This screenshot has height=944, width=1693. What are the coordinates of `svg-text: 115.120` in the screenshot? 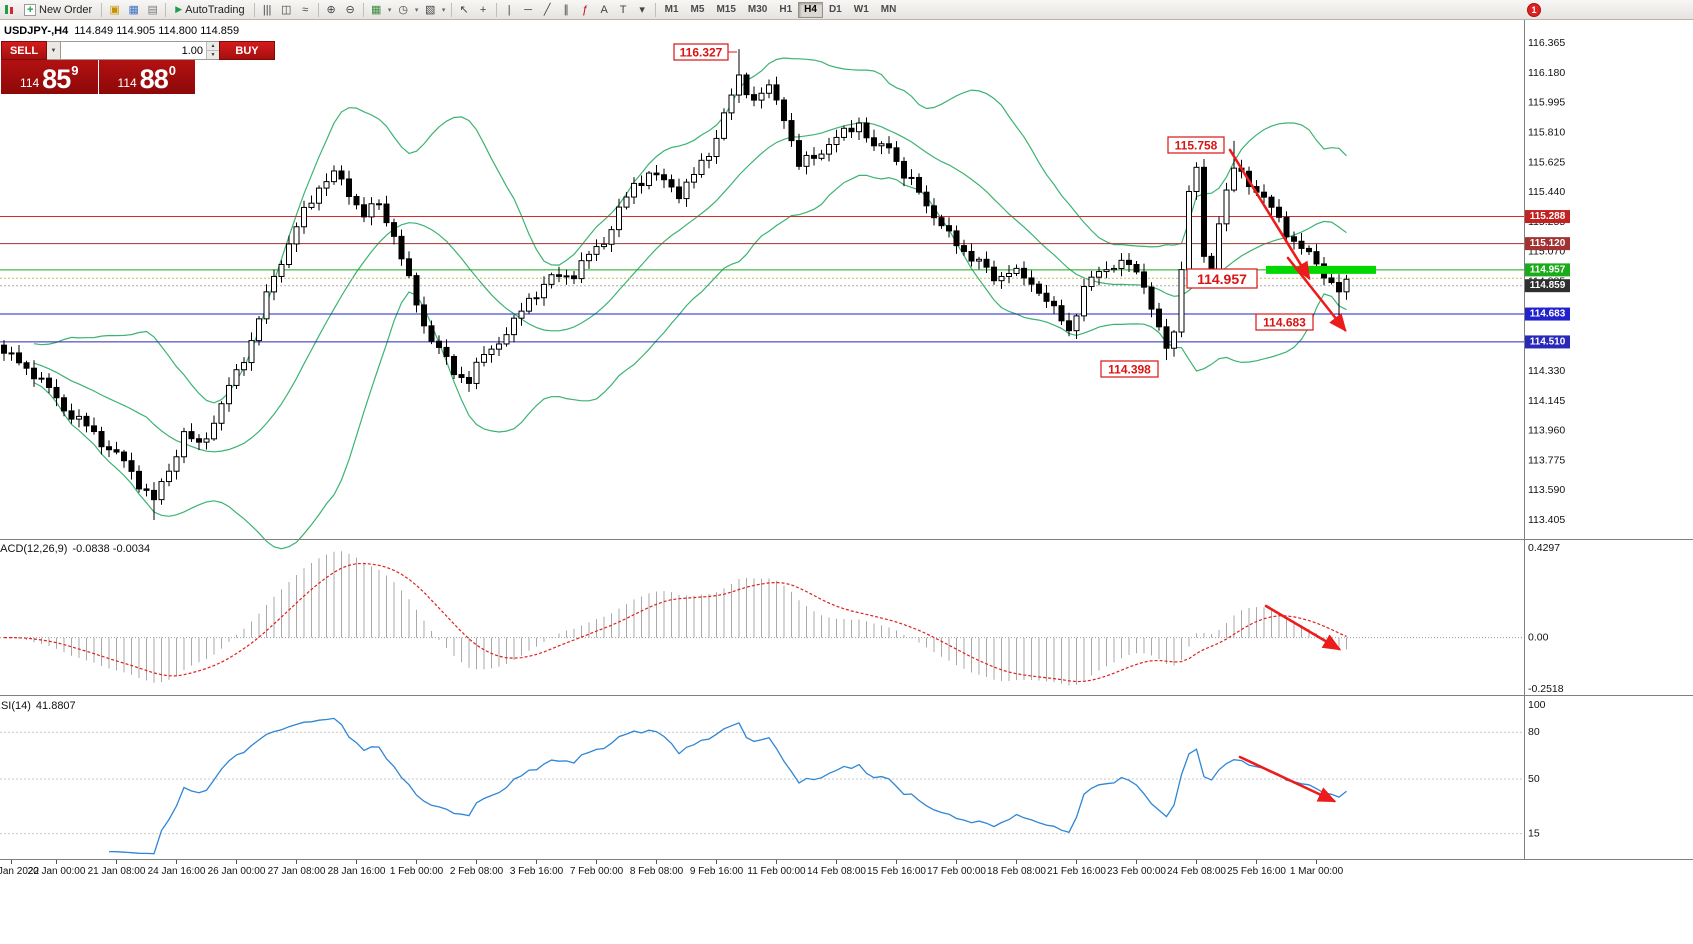 It's located at (1548, 243).